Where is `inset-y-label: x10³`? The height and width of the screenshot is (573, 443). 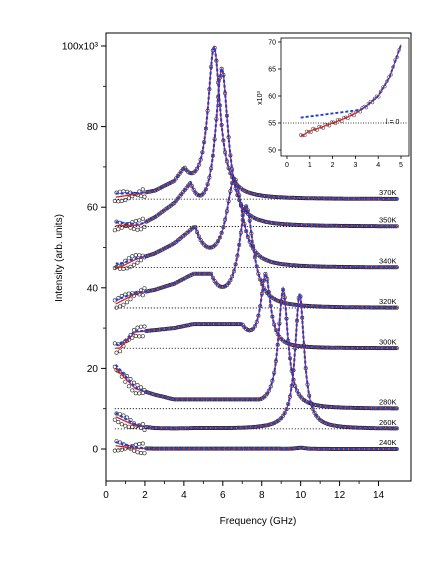 inset-y-label: x10³ is located at coordinates (260, 98).